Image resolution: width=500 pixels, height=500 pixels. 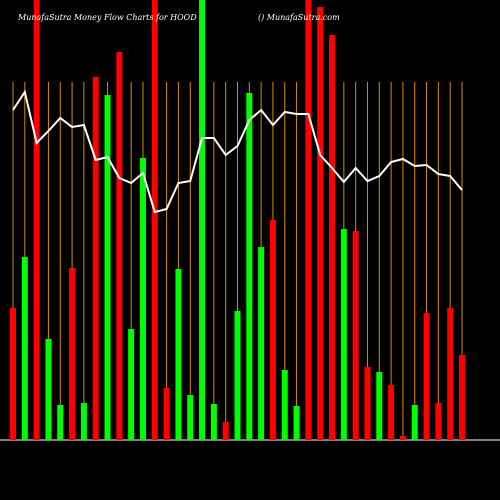 I want to click on chart-title: MunafaSutra Money Flow Charts for HOOD, so click(x=107, y=17).